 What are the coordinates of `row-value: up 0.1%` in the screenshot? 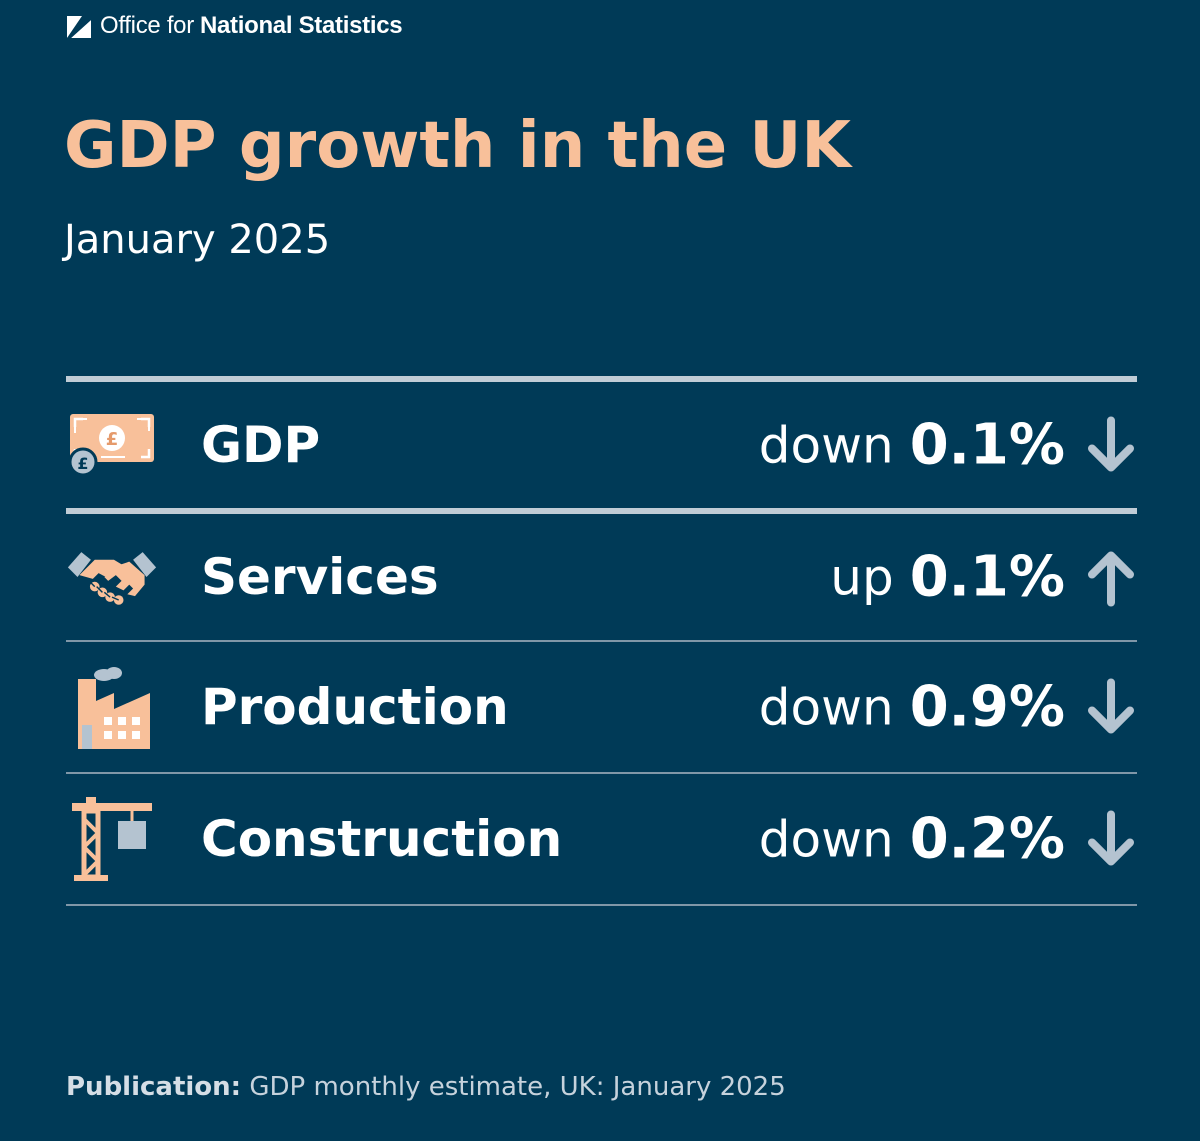 It's located at (983, 577).